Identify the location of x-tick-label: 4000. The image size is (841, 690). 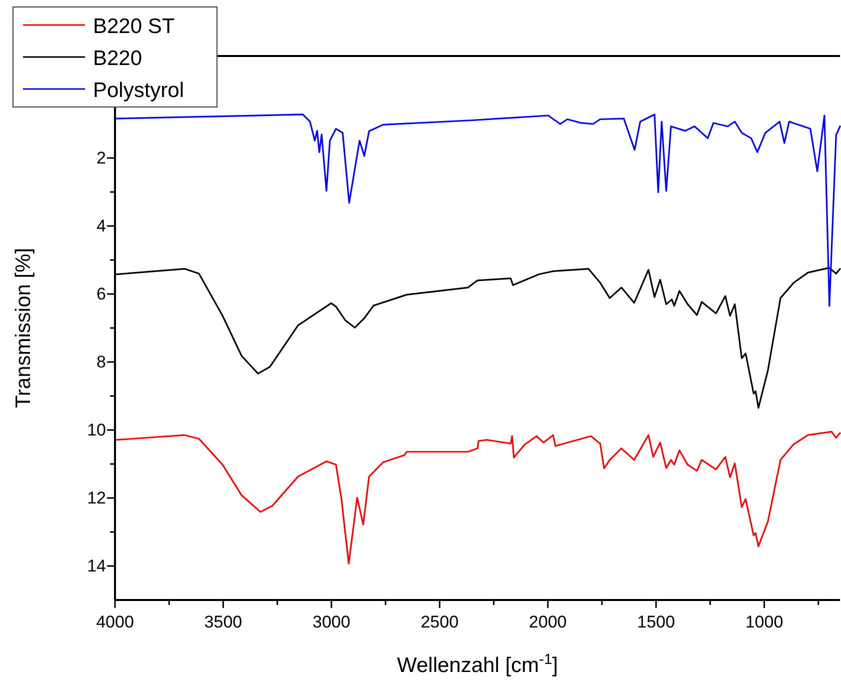
(115, 622).